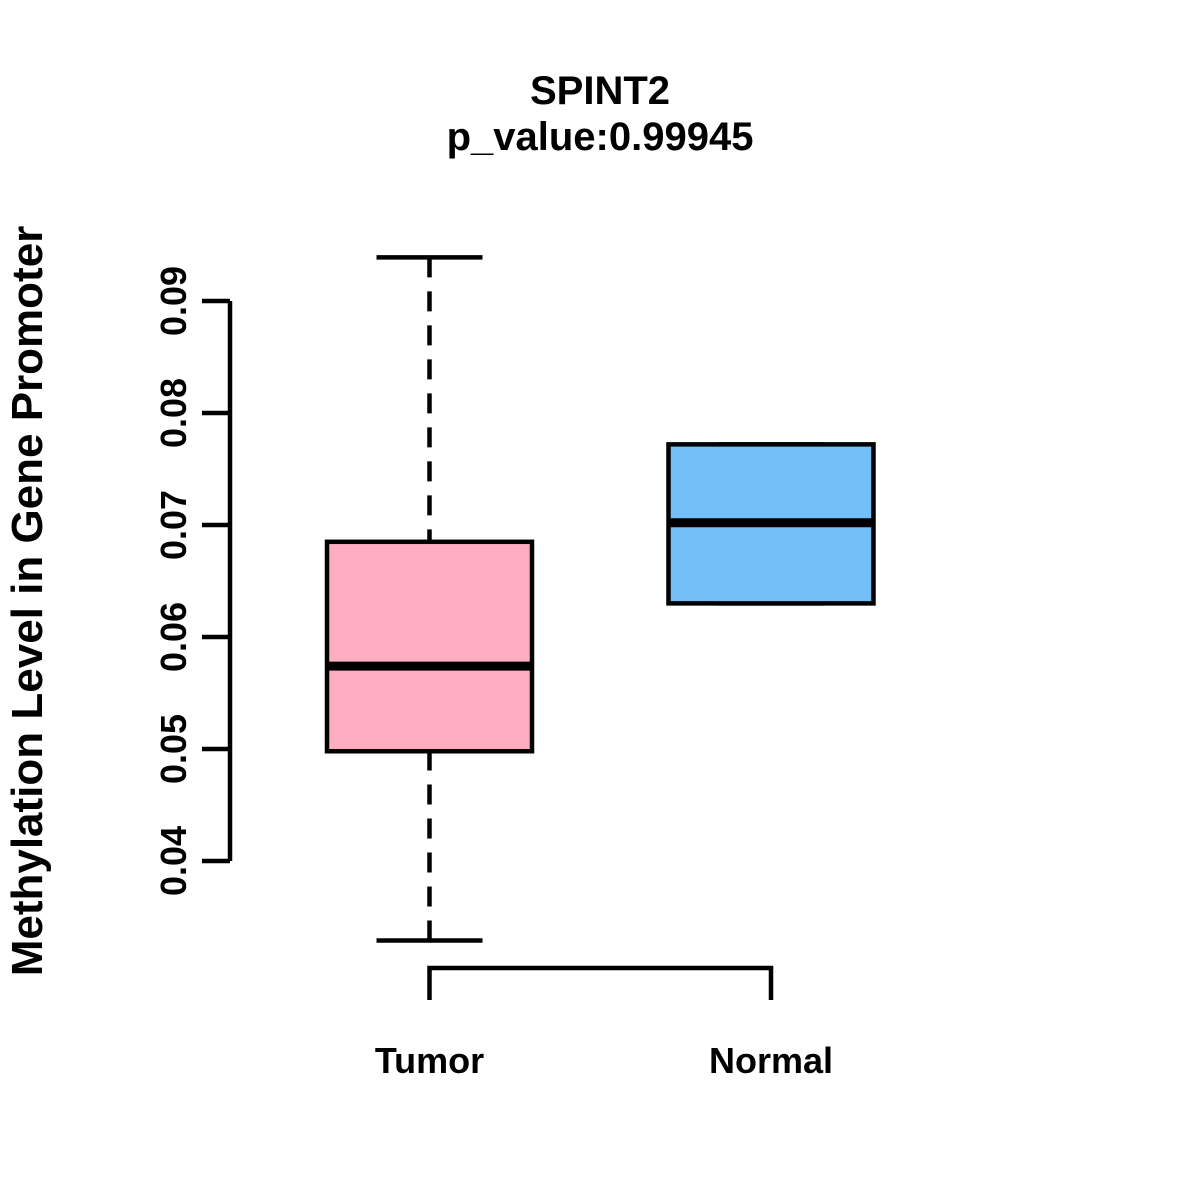  What do you see at coordinates (27, 601) in the screenshot?
I see `y-axis-label: Methylation Level in Gene Promoter` at bounding box center [27, 601].